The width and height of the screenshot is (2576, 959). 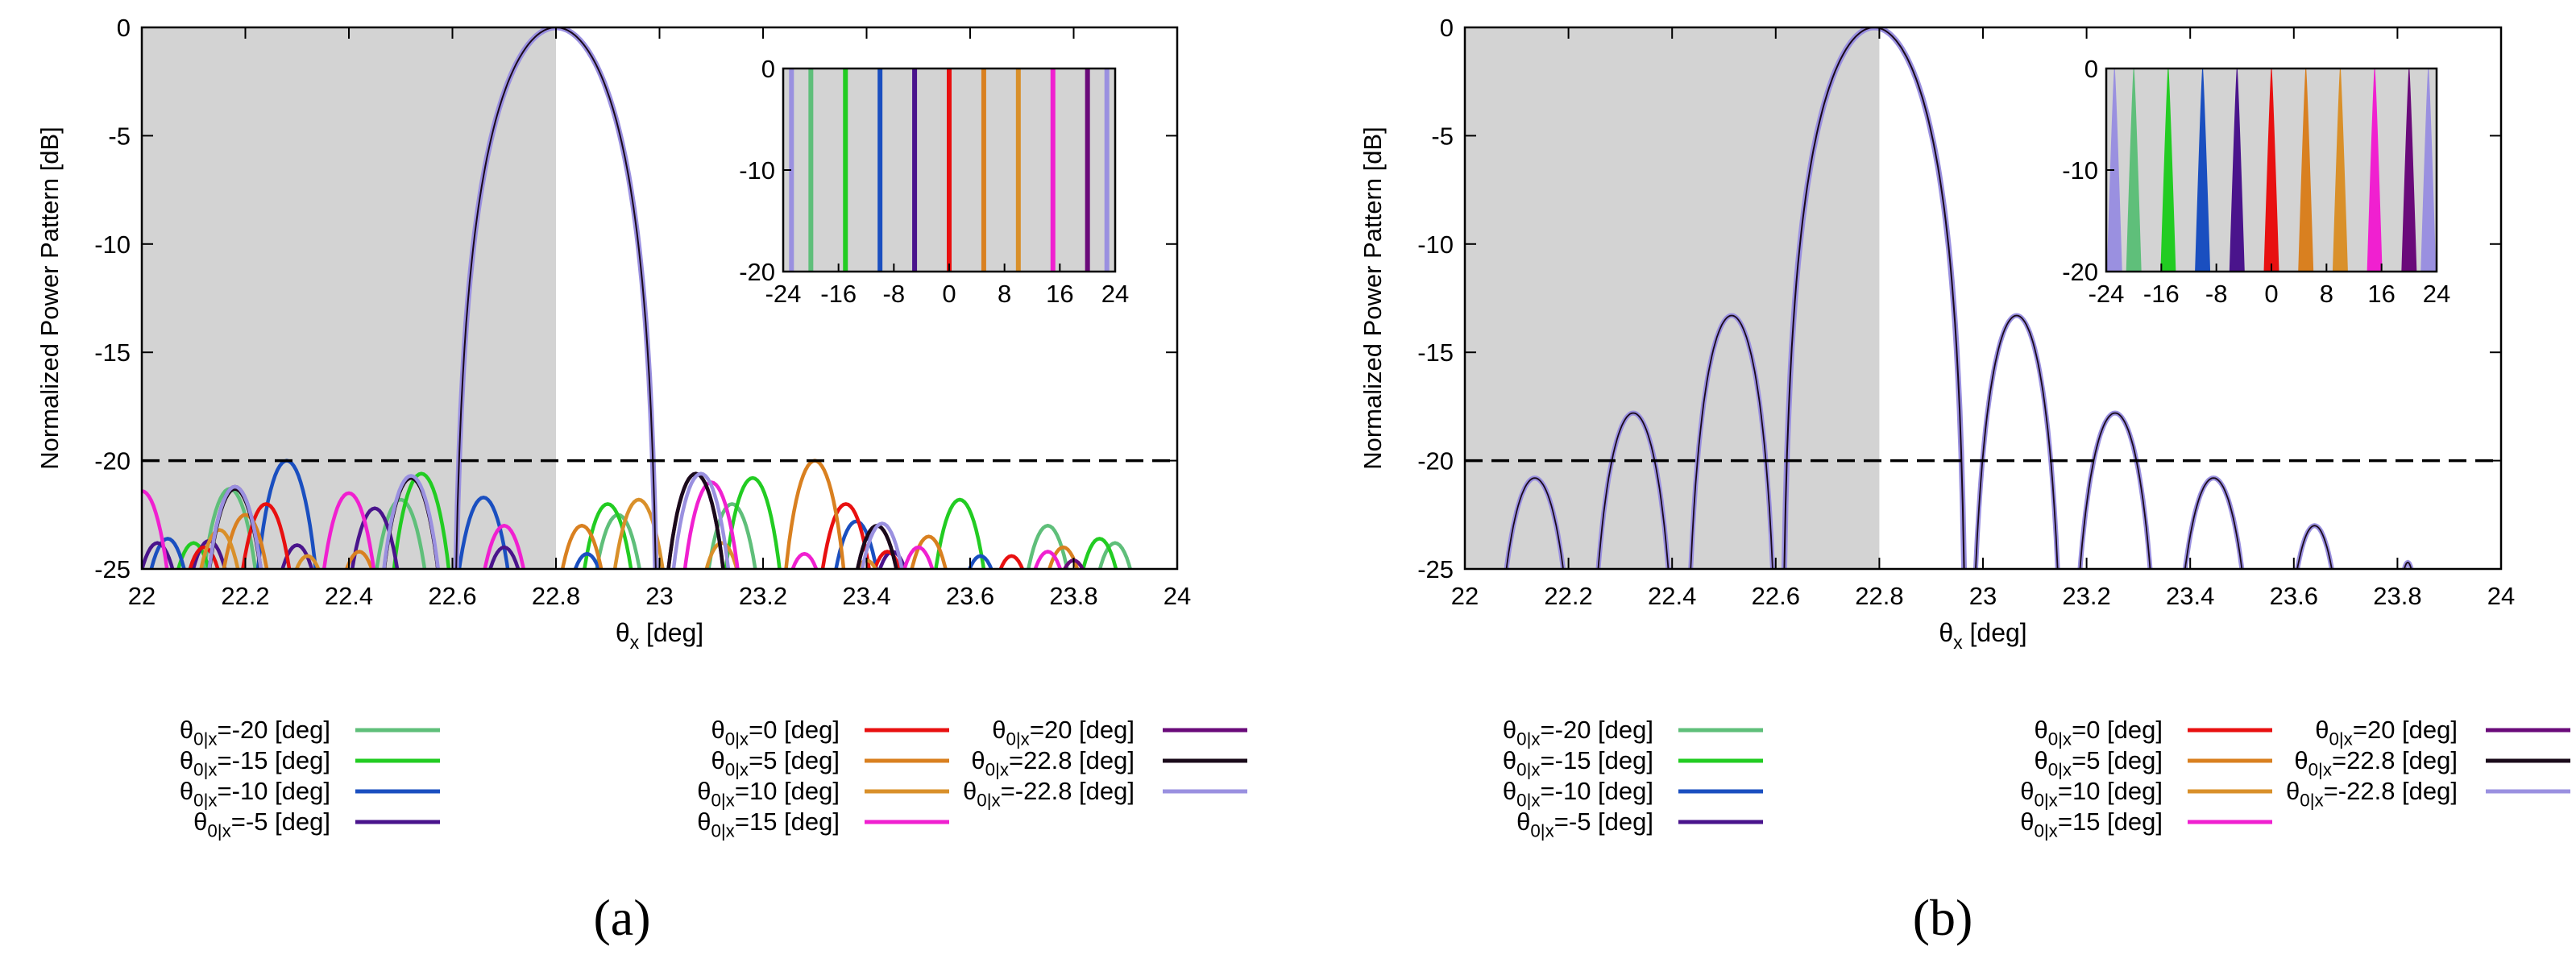 I want to click on x-tick-label: 22.8, so click(x=556, y=596).